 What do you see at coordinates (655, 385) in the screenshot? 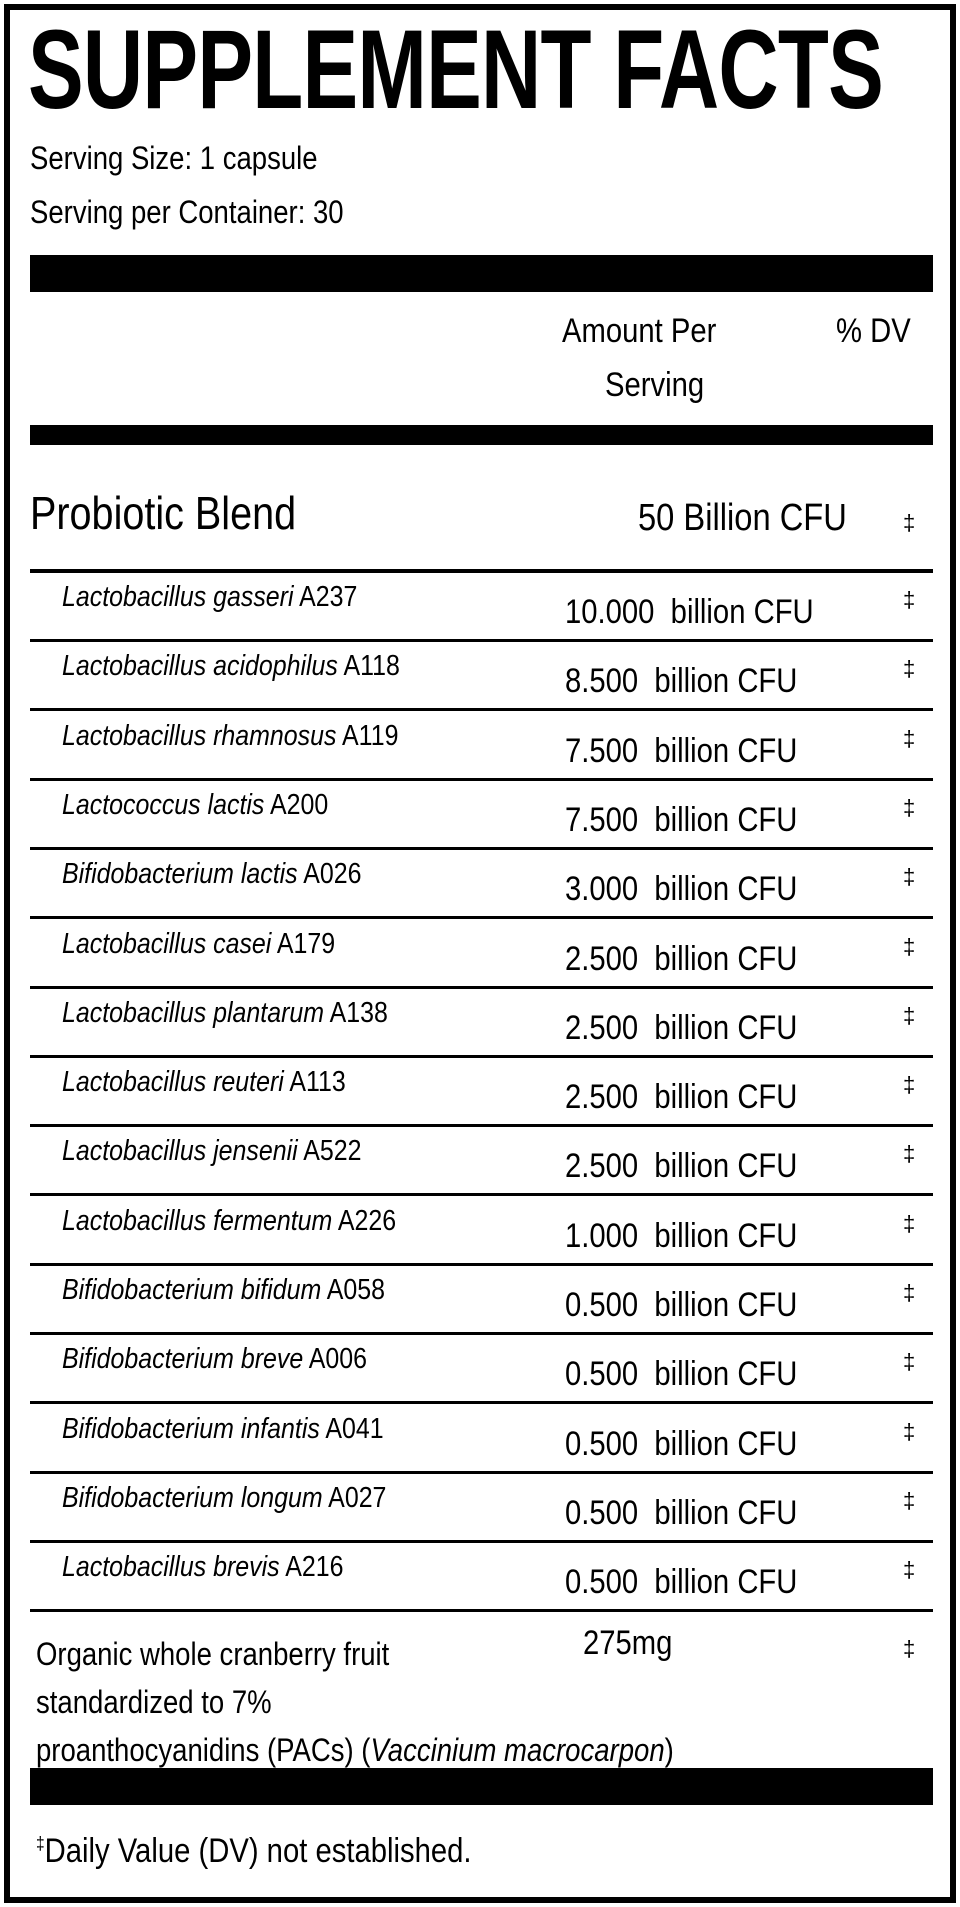
I see `header-amount-line2: Serving` at bounding box center [655, 385].